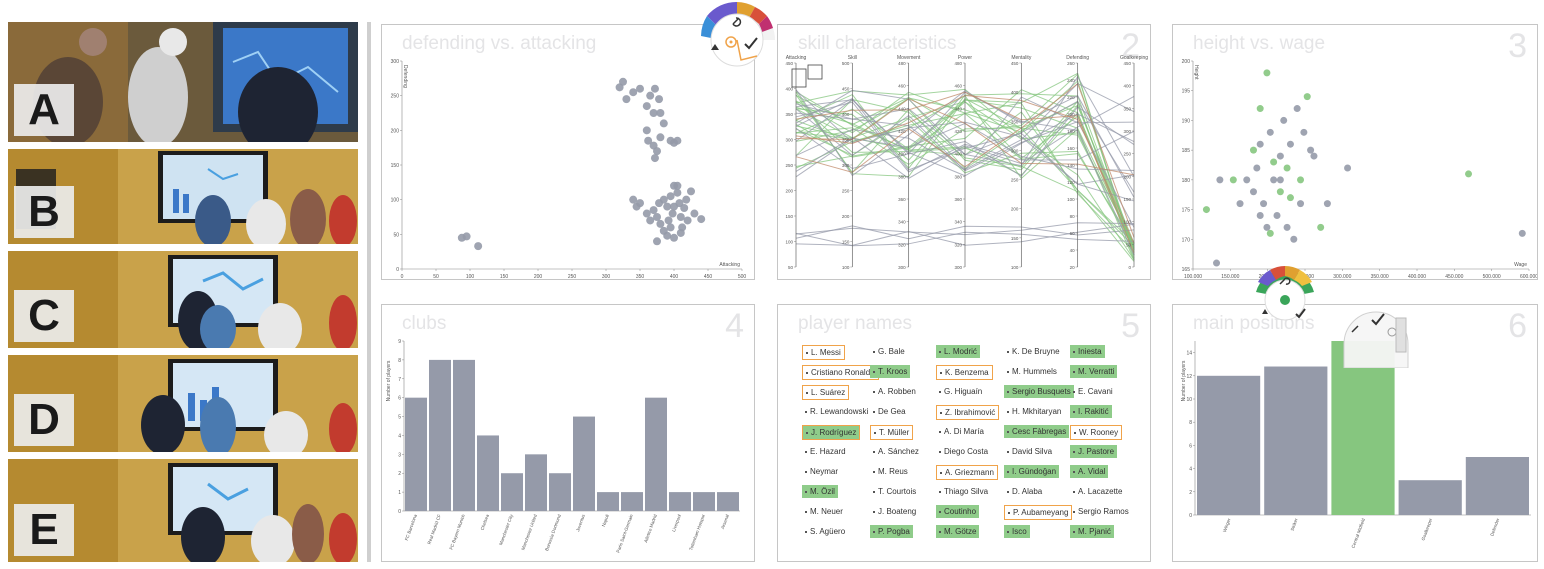  What do you see at coordinates (1033, 351) in the screenshot?
I see `player-name-item: K. De Bruyne` at bounding box center [1033, 351].